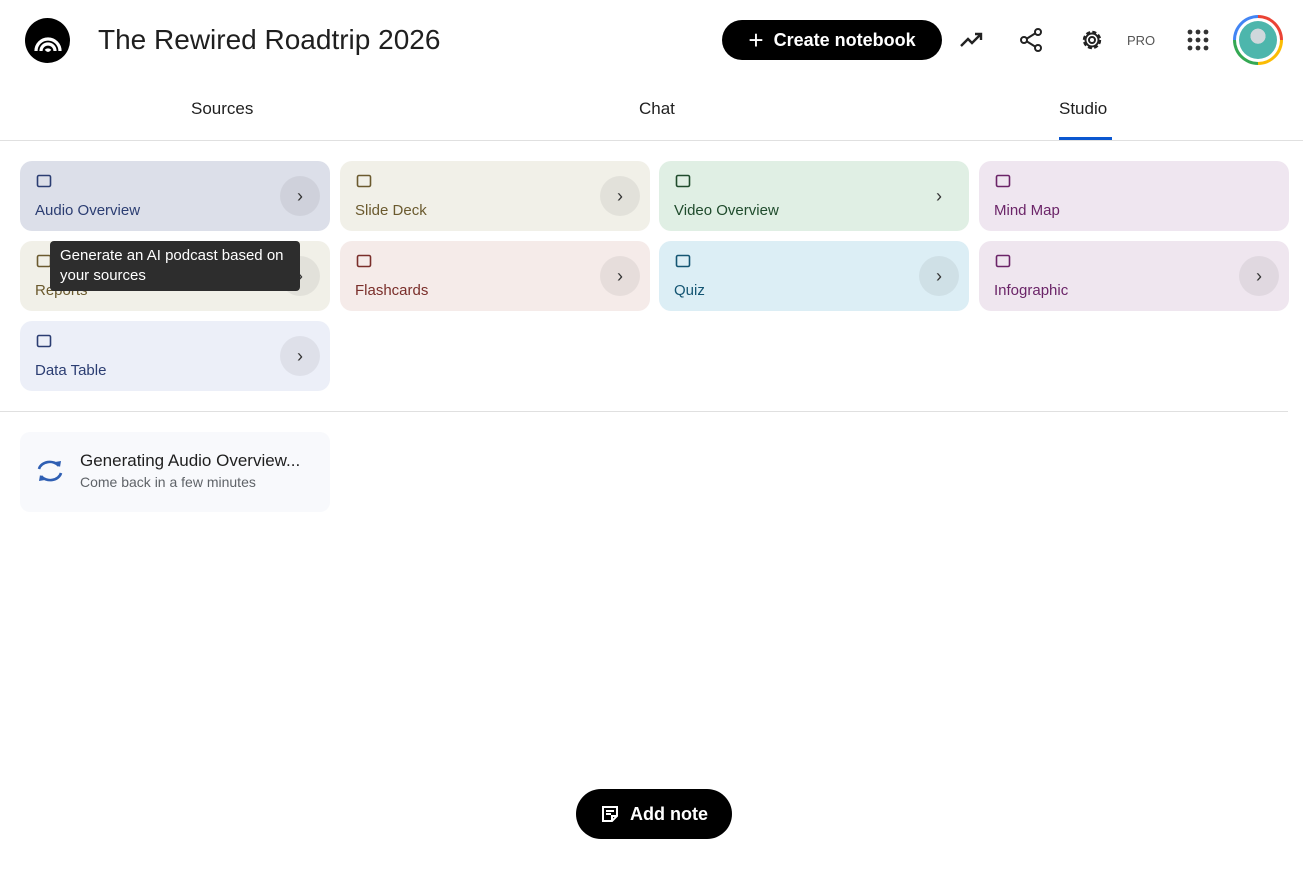 The image size is (1303, 887). Describe the element at coordinates (1083, 108) in the screenshot. I see `tab-studio: Studio` at that location.